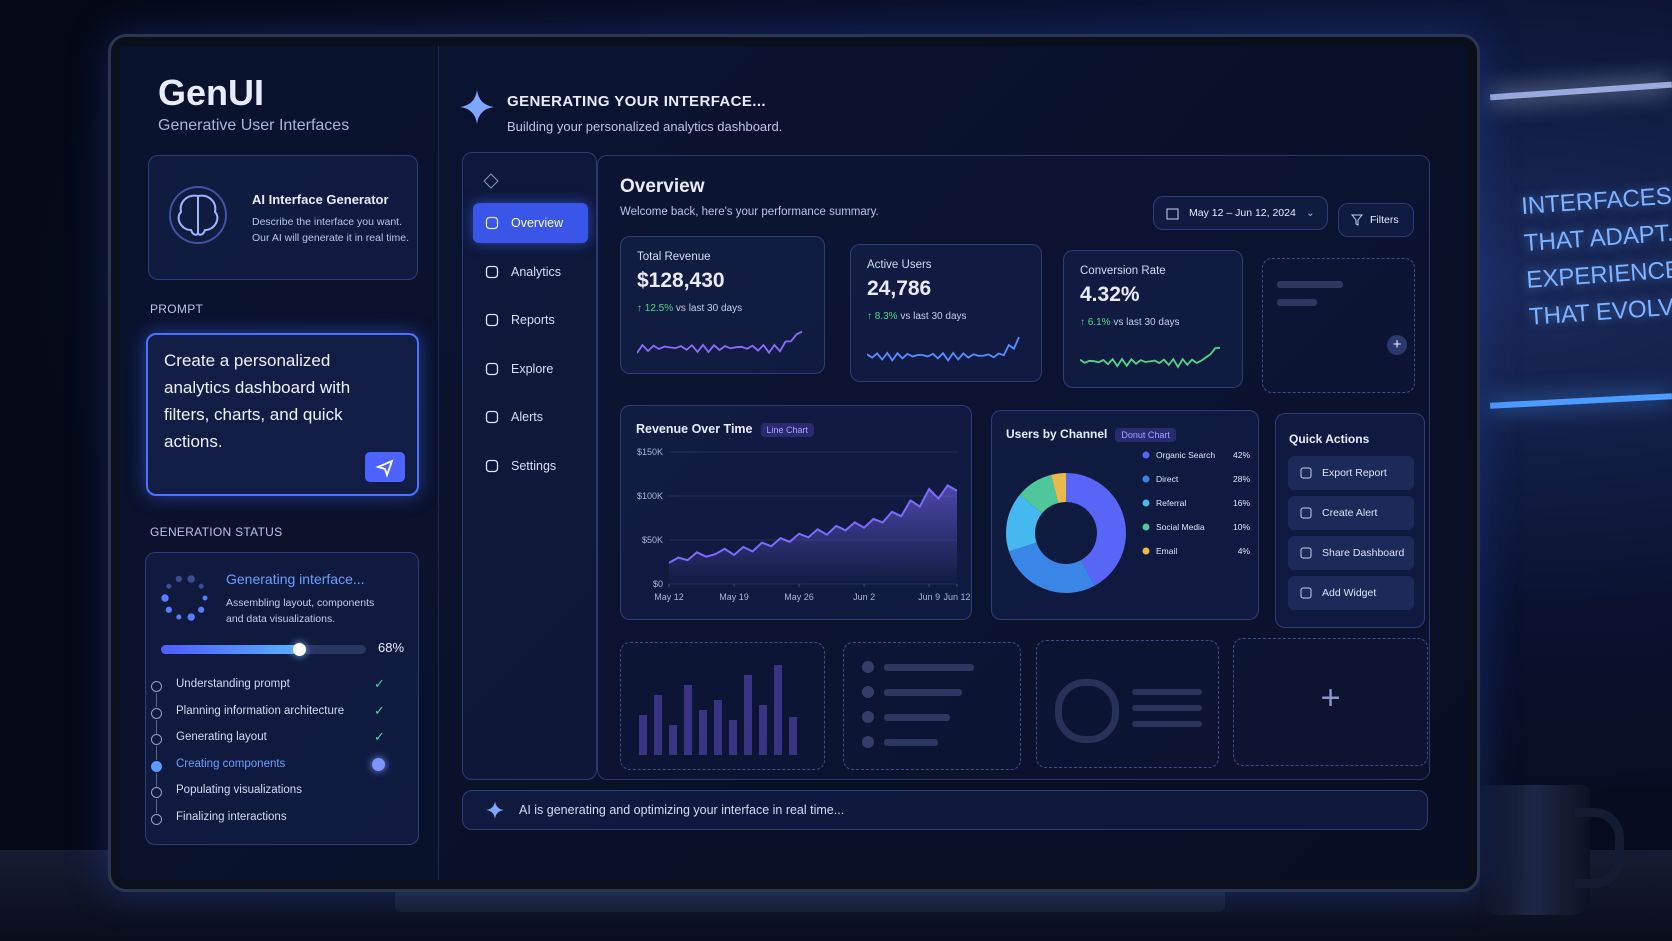  Describe the element at coordinates (1580, 401) in the screenshot. I see `wall-light` at that location.